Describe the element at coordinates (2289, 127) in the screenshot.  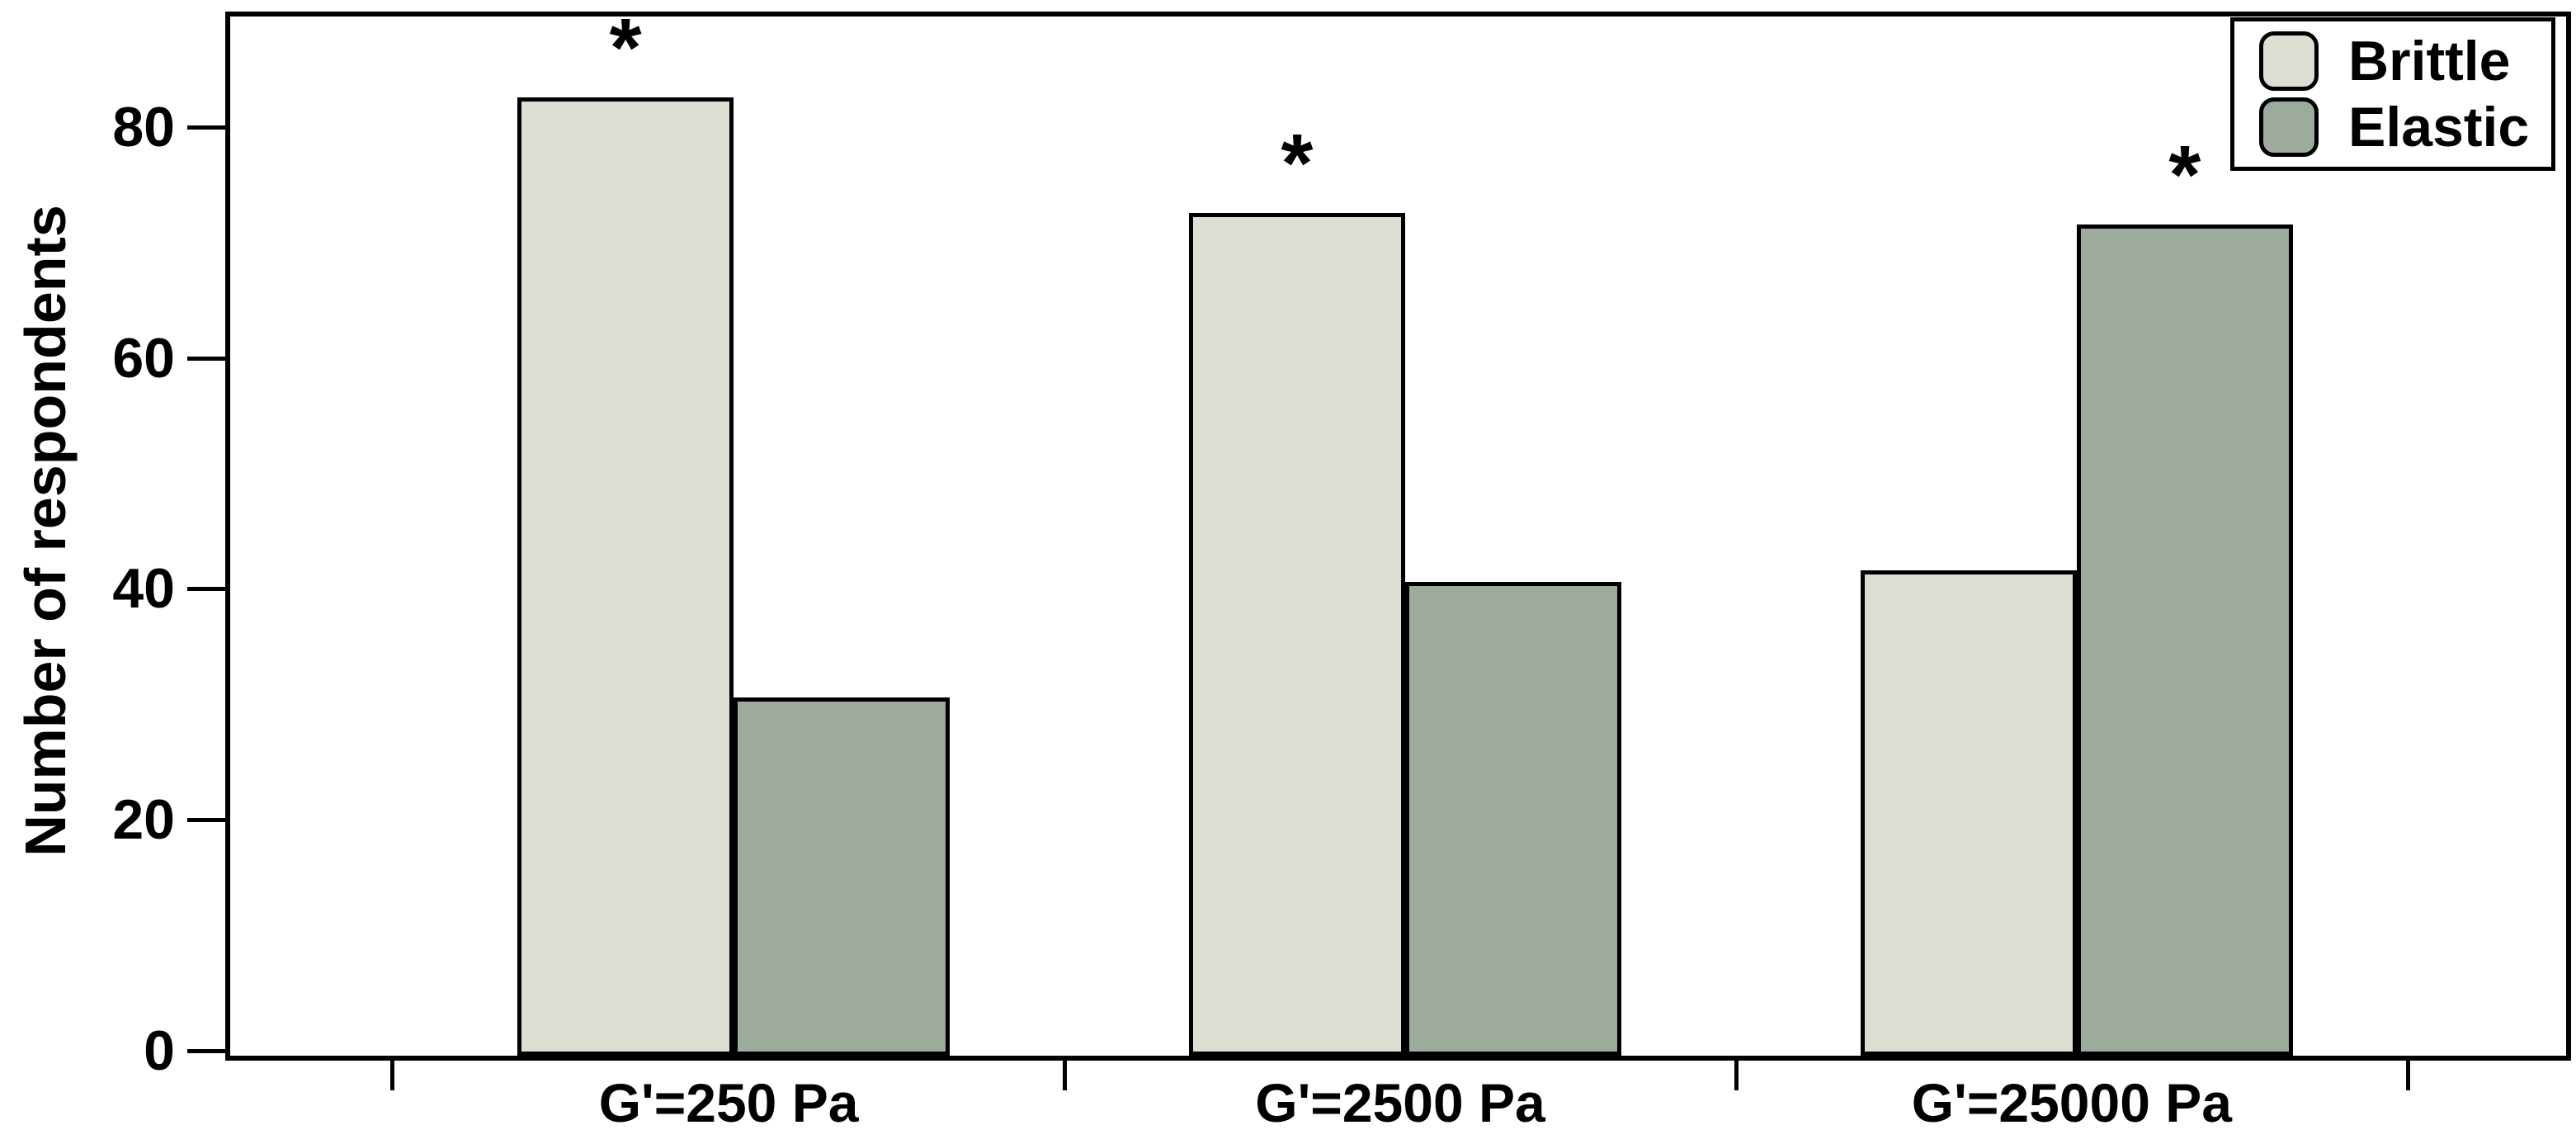
I see `legend-swatch-elastic` at that location.